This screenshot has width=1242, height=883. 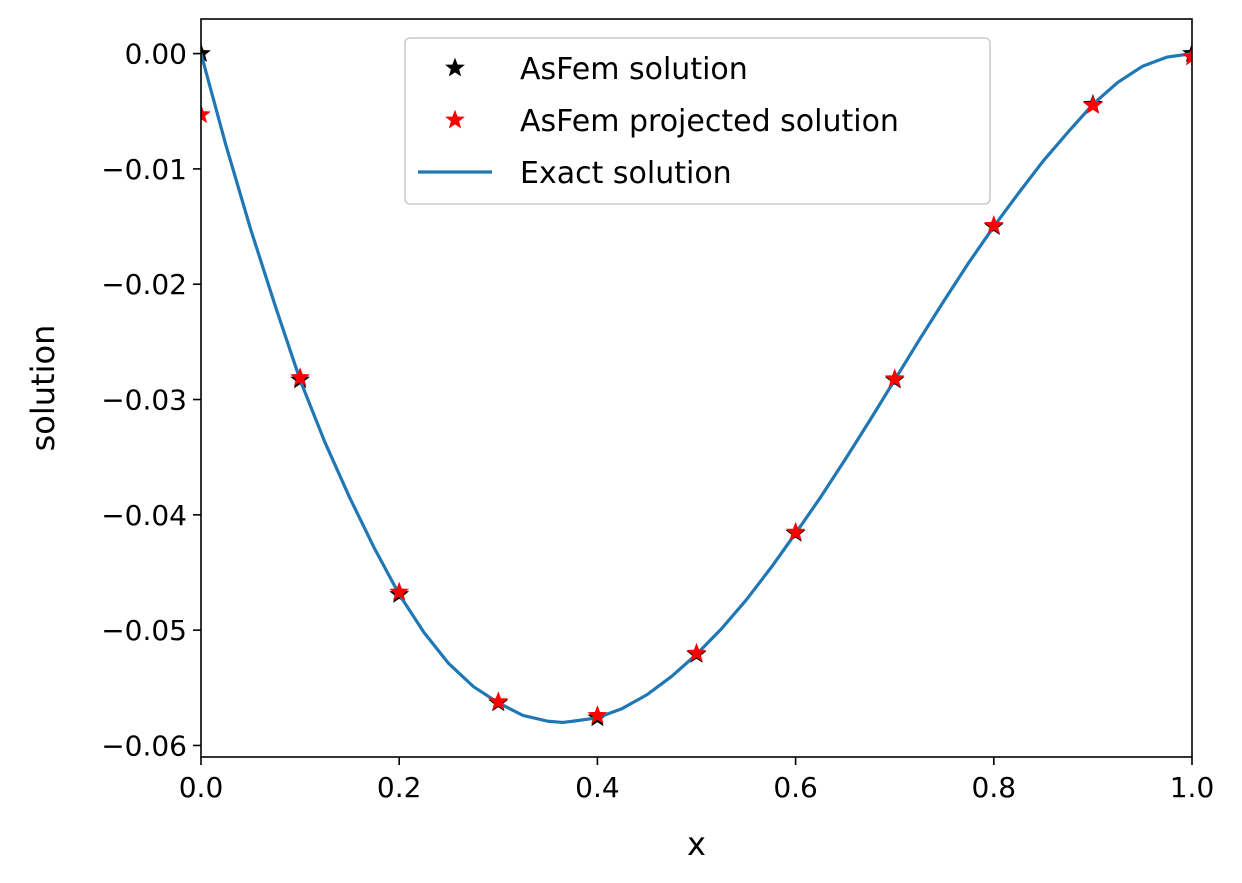 I want to click on x-tick-label: 0.4, so click(x=597, y=787).